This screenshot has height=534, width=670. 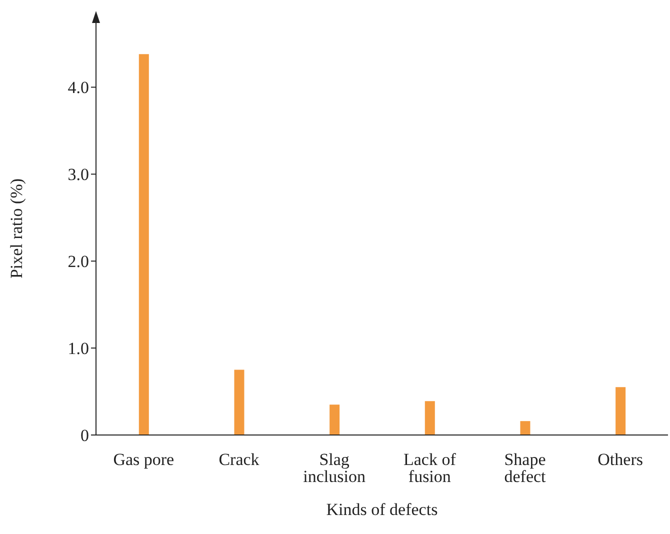 What do you see at coordinates (620, 460) in the screenshot?
I see `x-tick-label: Others` at bounding box center [620, 460].